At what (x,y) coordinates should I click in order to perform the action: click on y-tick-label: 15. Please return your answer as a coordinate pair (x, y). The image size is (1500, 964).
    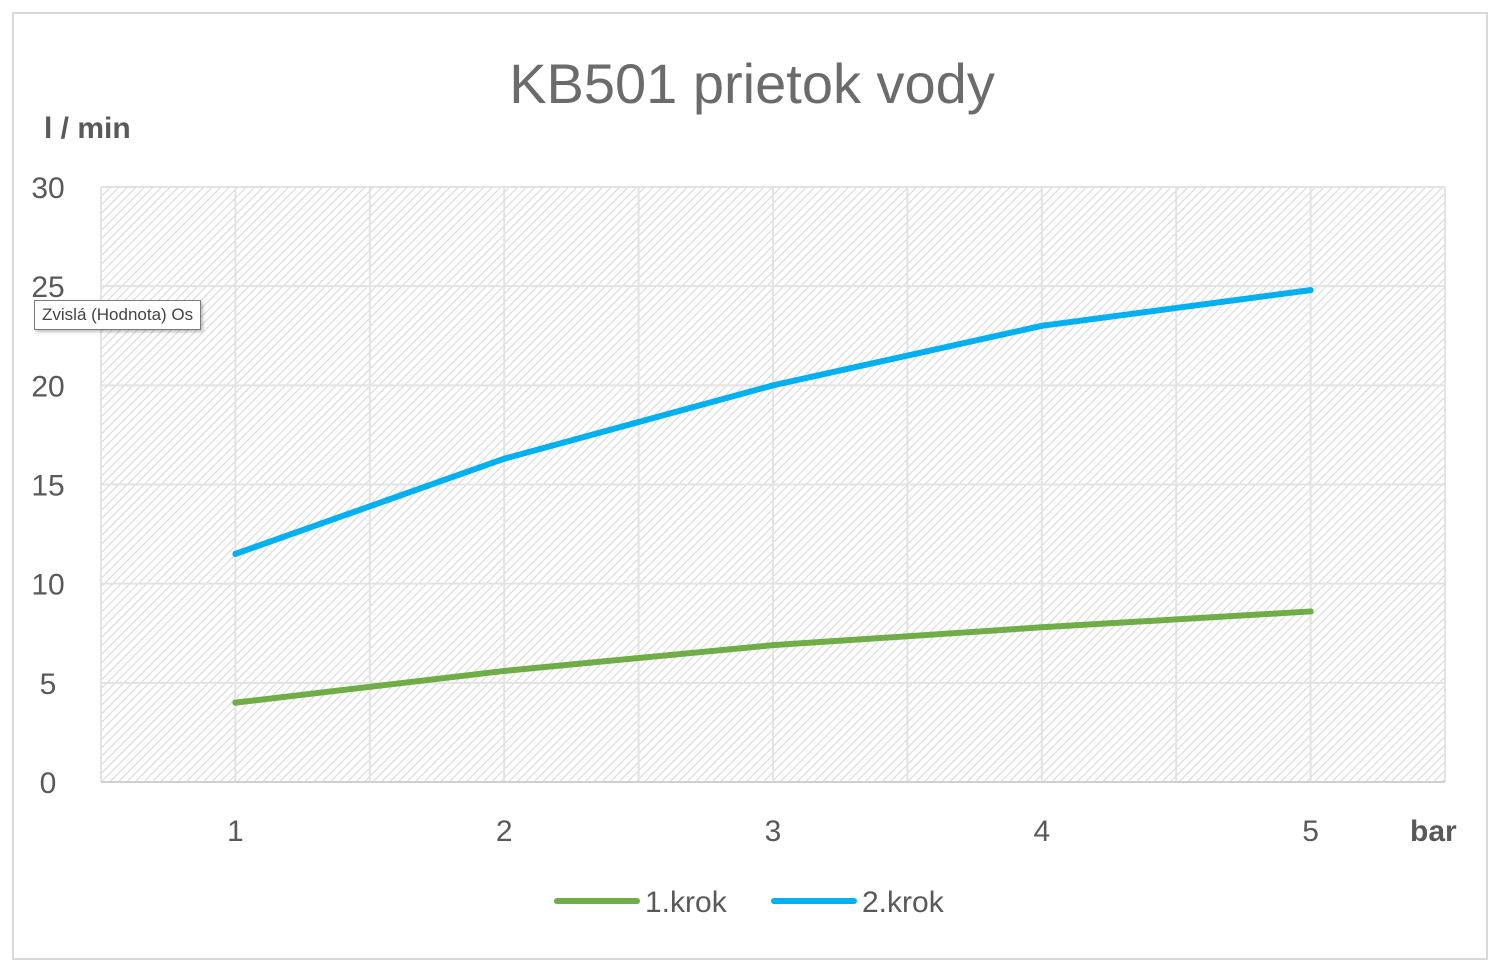
    Looking at the image, I should click on (47, 486).